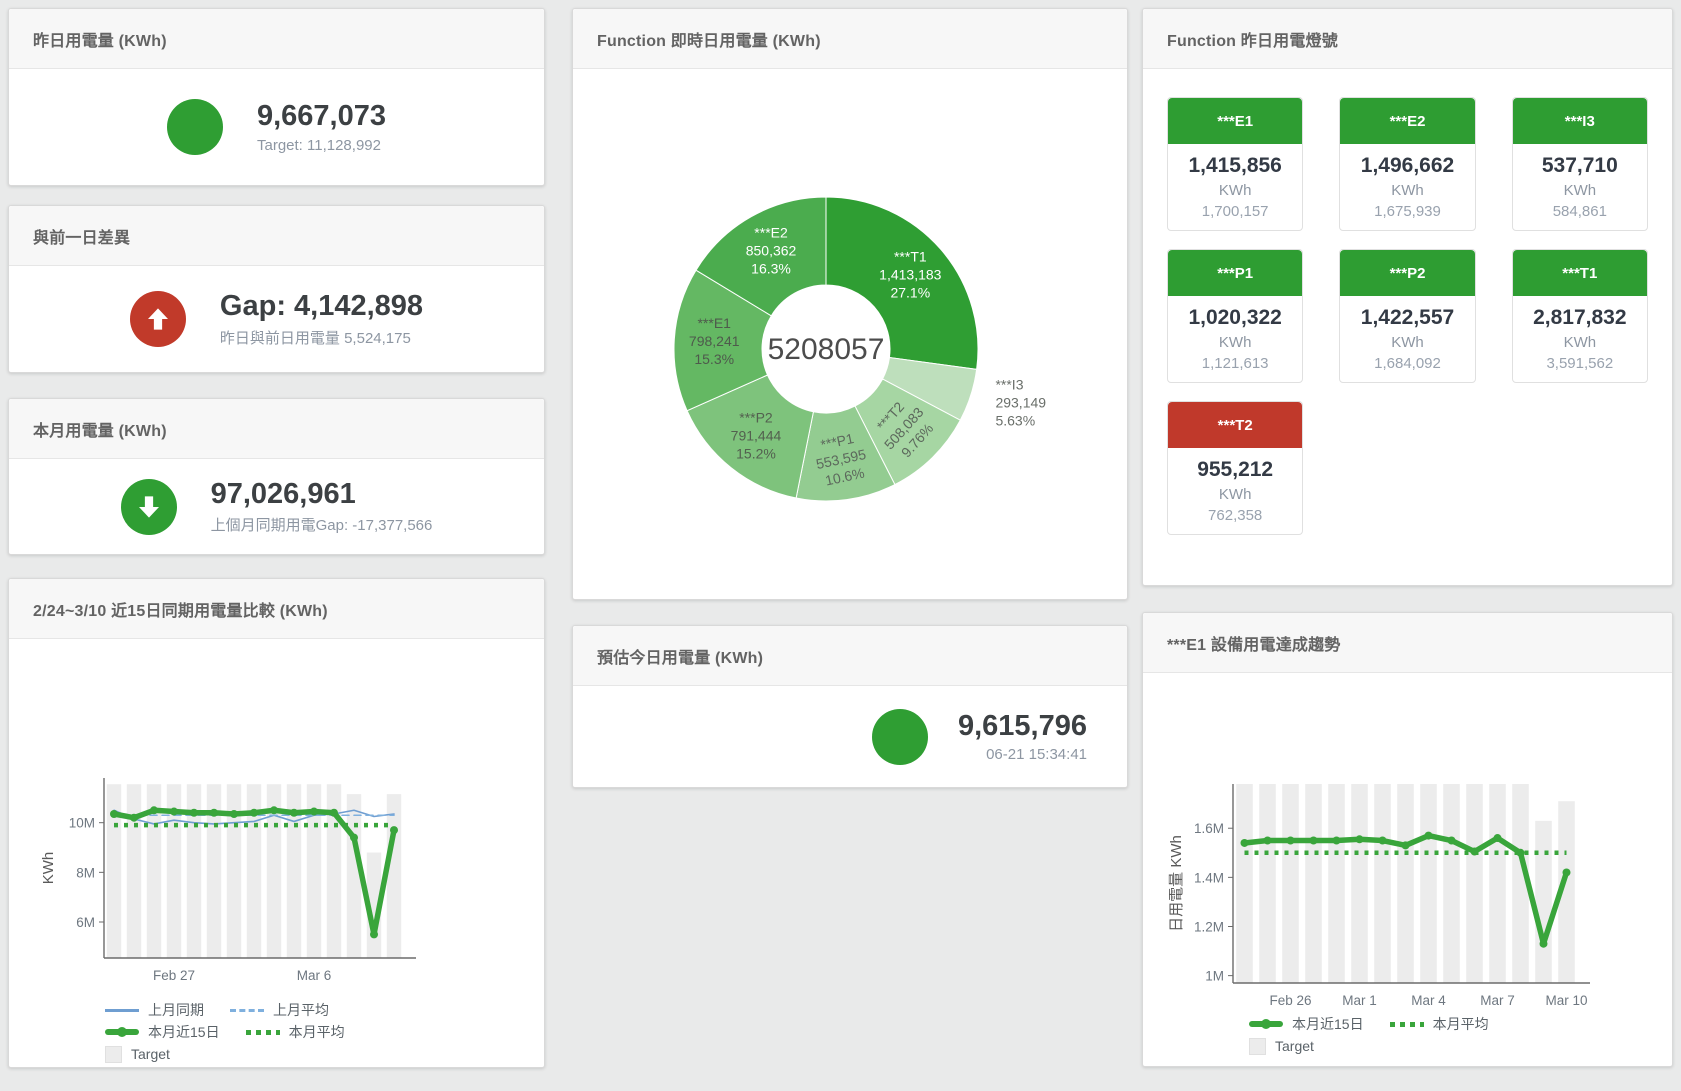 The image size is (1681, 1091). I want to click on x-tick-label: Mar 4, so click(1428, 1000).